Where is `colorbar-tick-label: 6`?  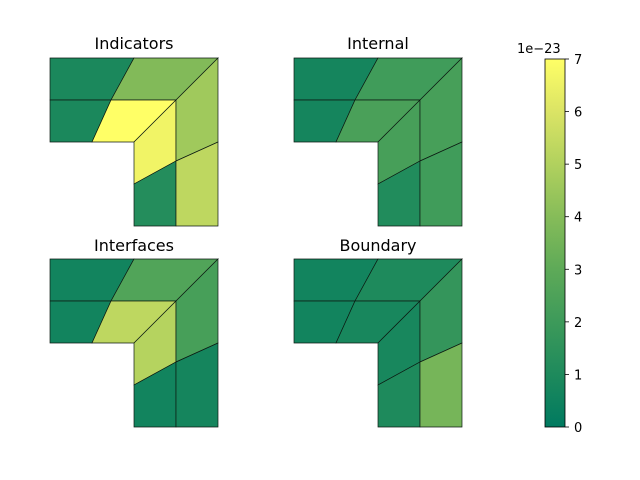
colorbar-tick-label: 6 is located at coordinates (578, 113).